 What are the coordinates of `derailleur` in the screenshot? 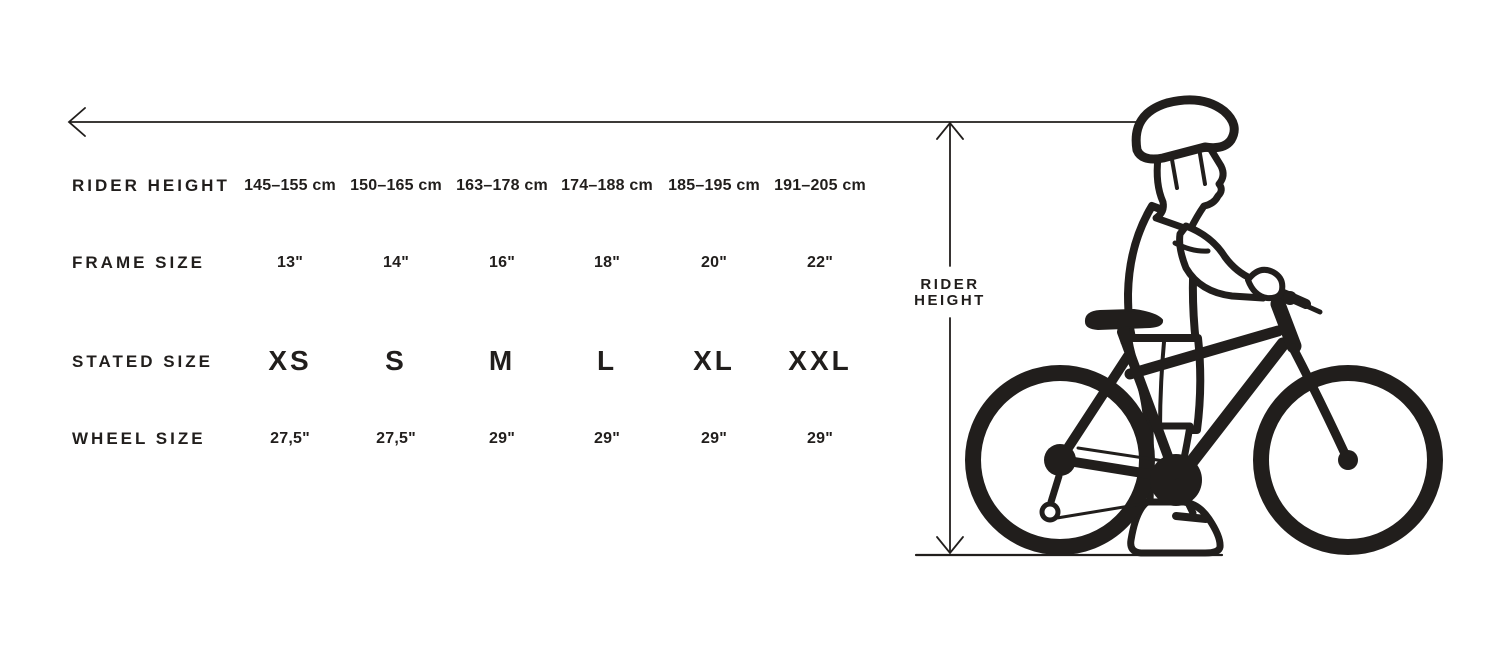 It's located at (1055, 489).